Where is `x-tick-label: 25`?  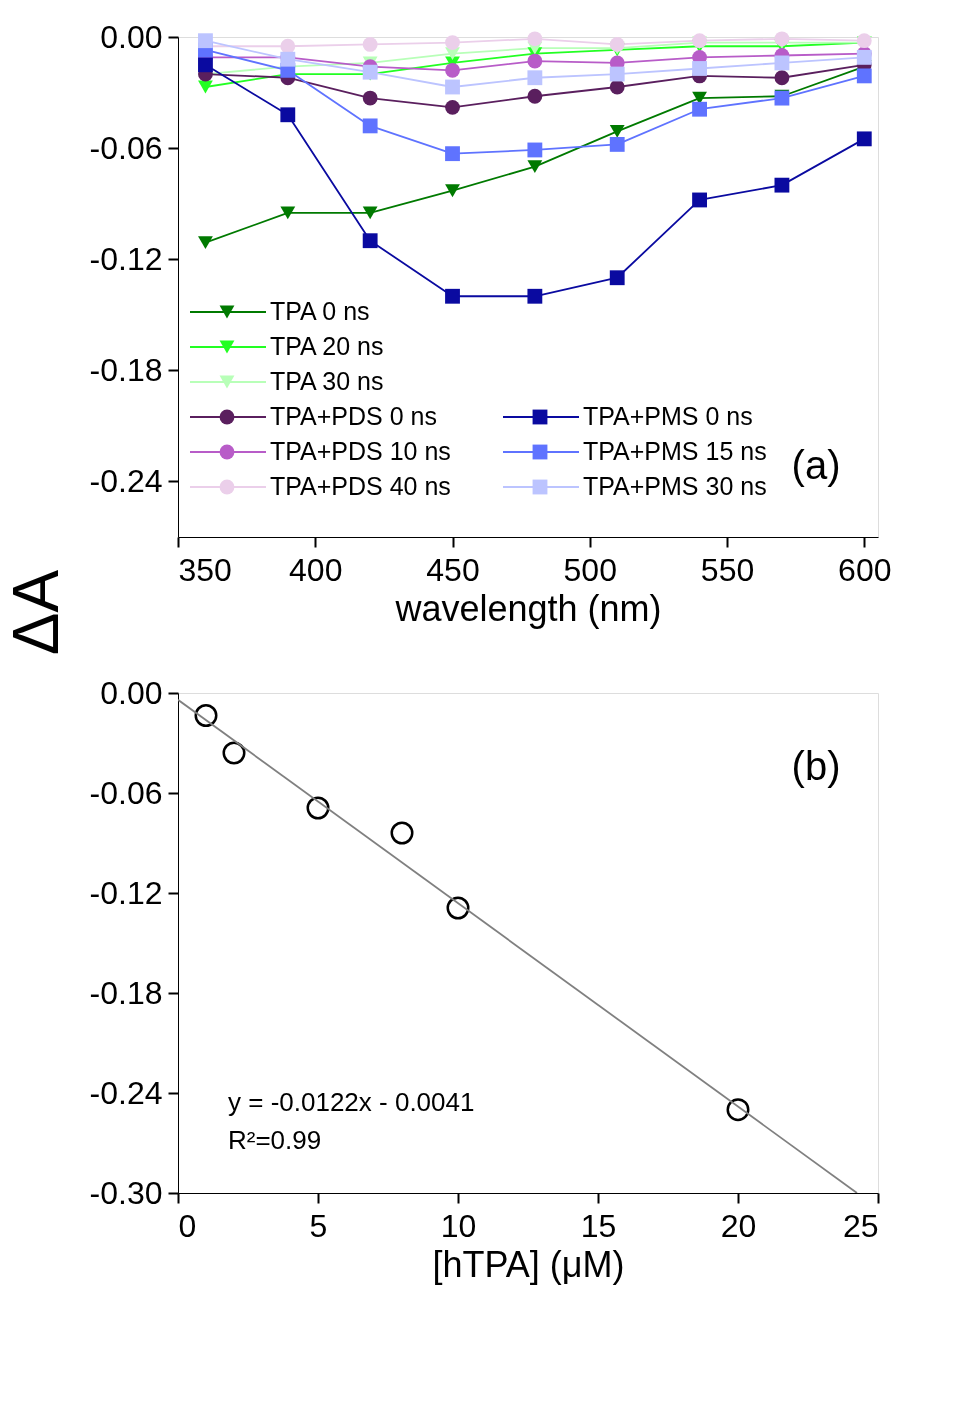 x-tick-label: 25 is located at coordinates (860, 1225).